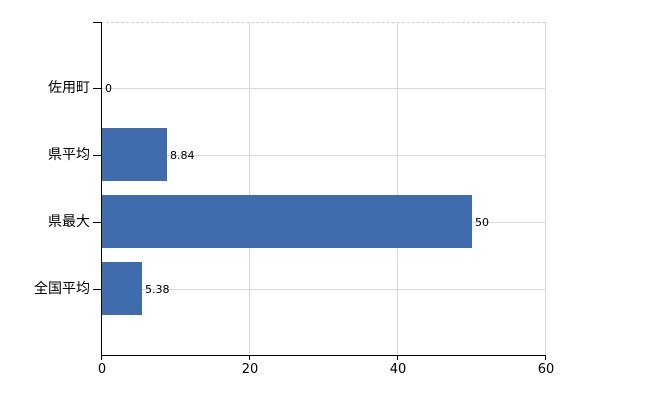 This screenshot has height=400, width=650. What do you see at coordinates (62, 289) in the screenshot?
I see `category-label: 全国平均` at bounding box center [62, 289].